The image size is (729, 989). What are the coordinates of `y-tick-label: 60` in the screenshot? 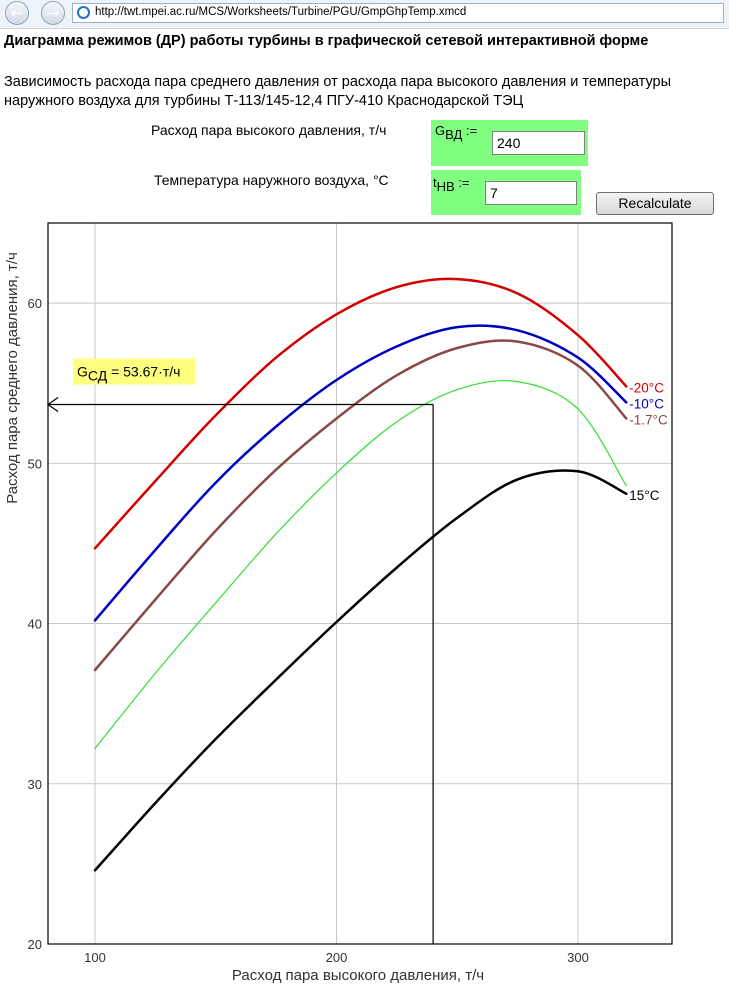 It's located at (35, 303).